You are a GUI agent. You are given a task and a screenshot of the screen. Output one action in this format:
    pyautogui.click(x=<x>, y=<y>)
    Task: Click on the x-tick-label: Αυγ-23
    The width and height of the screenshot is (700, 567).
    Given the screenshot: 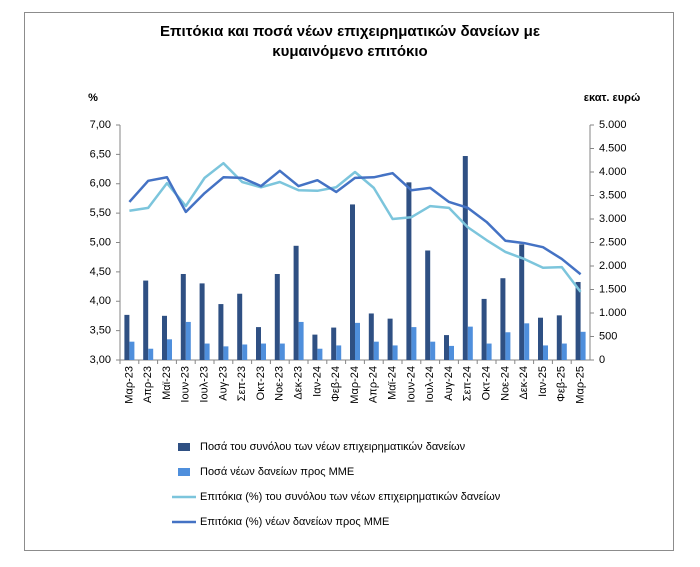 What is the action you would take?
    pyautogui.click(x=223, y=383)
    